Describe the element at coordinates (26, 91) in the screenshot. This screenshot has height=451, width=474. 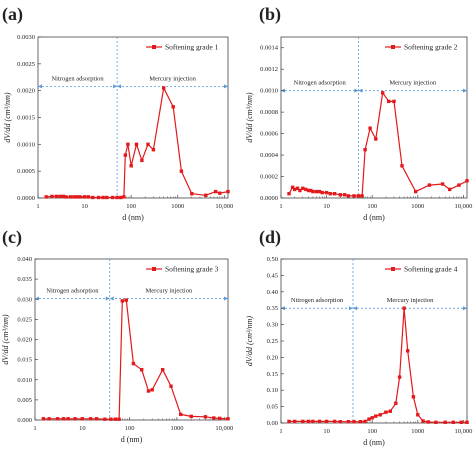
I see `y-tick-label: 0.0020` at that location.